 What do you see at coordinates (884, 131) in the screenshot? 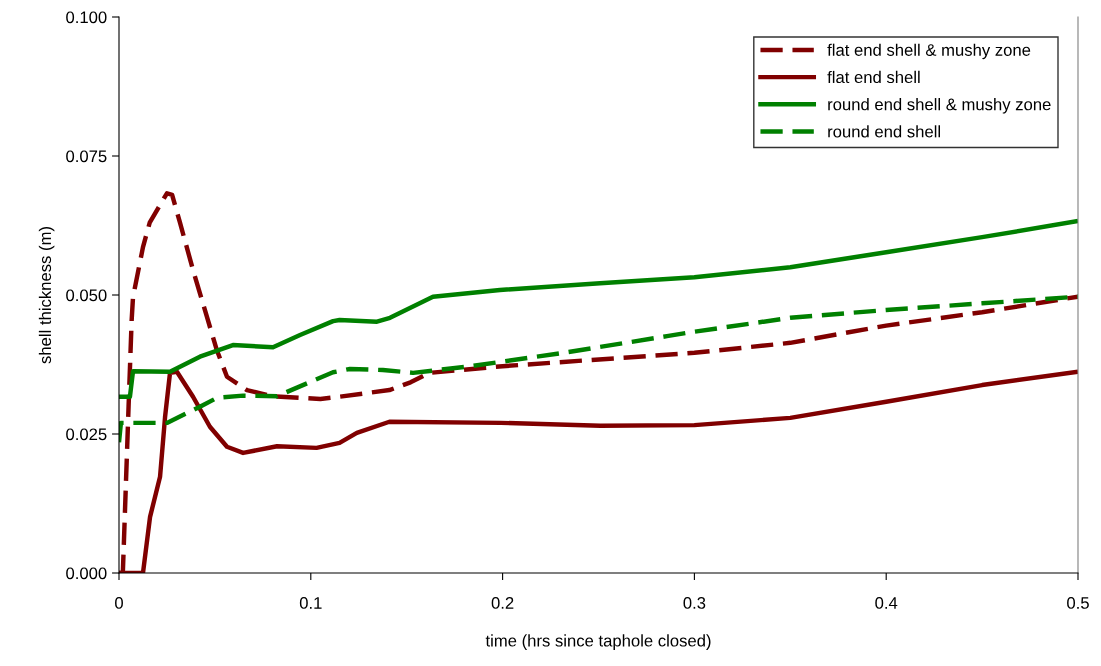
I see `legend-label: round end shell` at bounding box center [884, 131].